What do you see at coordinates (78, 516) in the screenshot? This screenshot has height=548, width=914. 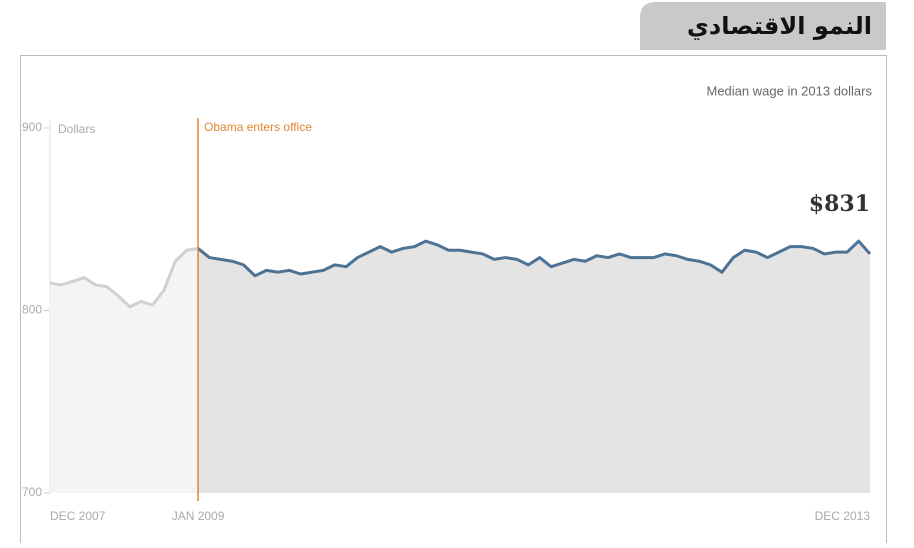 I see `x-tick-label: DEC 2007` at bounding box center [78, 516].